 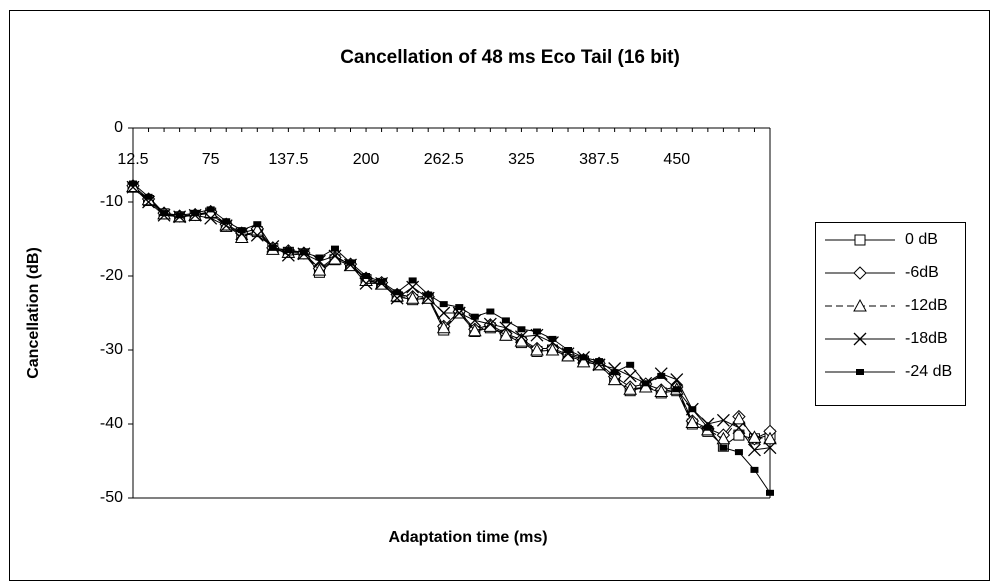 What do you see at coordinates (111, 423) in the screenshot?
I see `y-tick-label: -40` at bounding box center [111, 423].